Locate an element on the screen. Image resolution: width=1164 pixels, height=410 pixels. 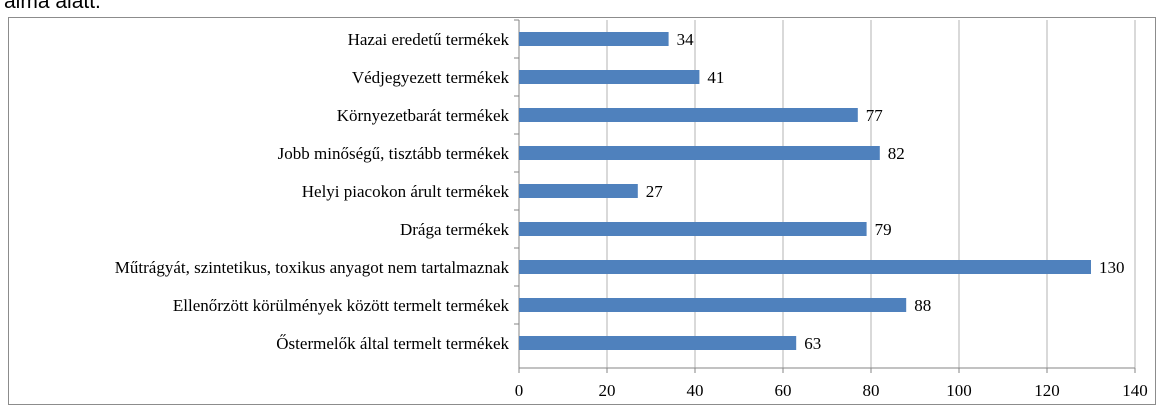
value-label: 130 is located at coordinates (1112, 267).